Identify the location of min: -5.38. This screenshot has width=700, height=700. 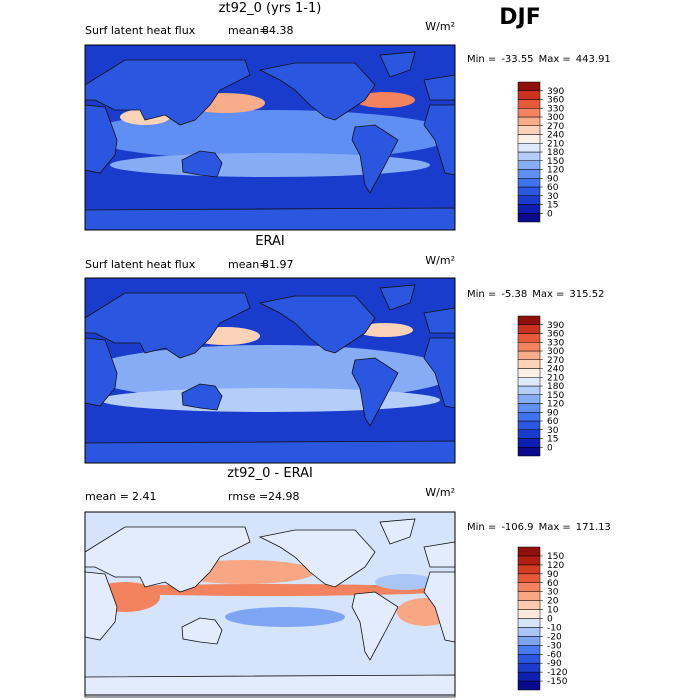
(514, 294).